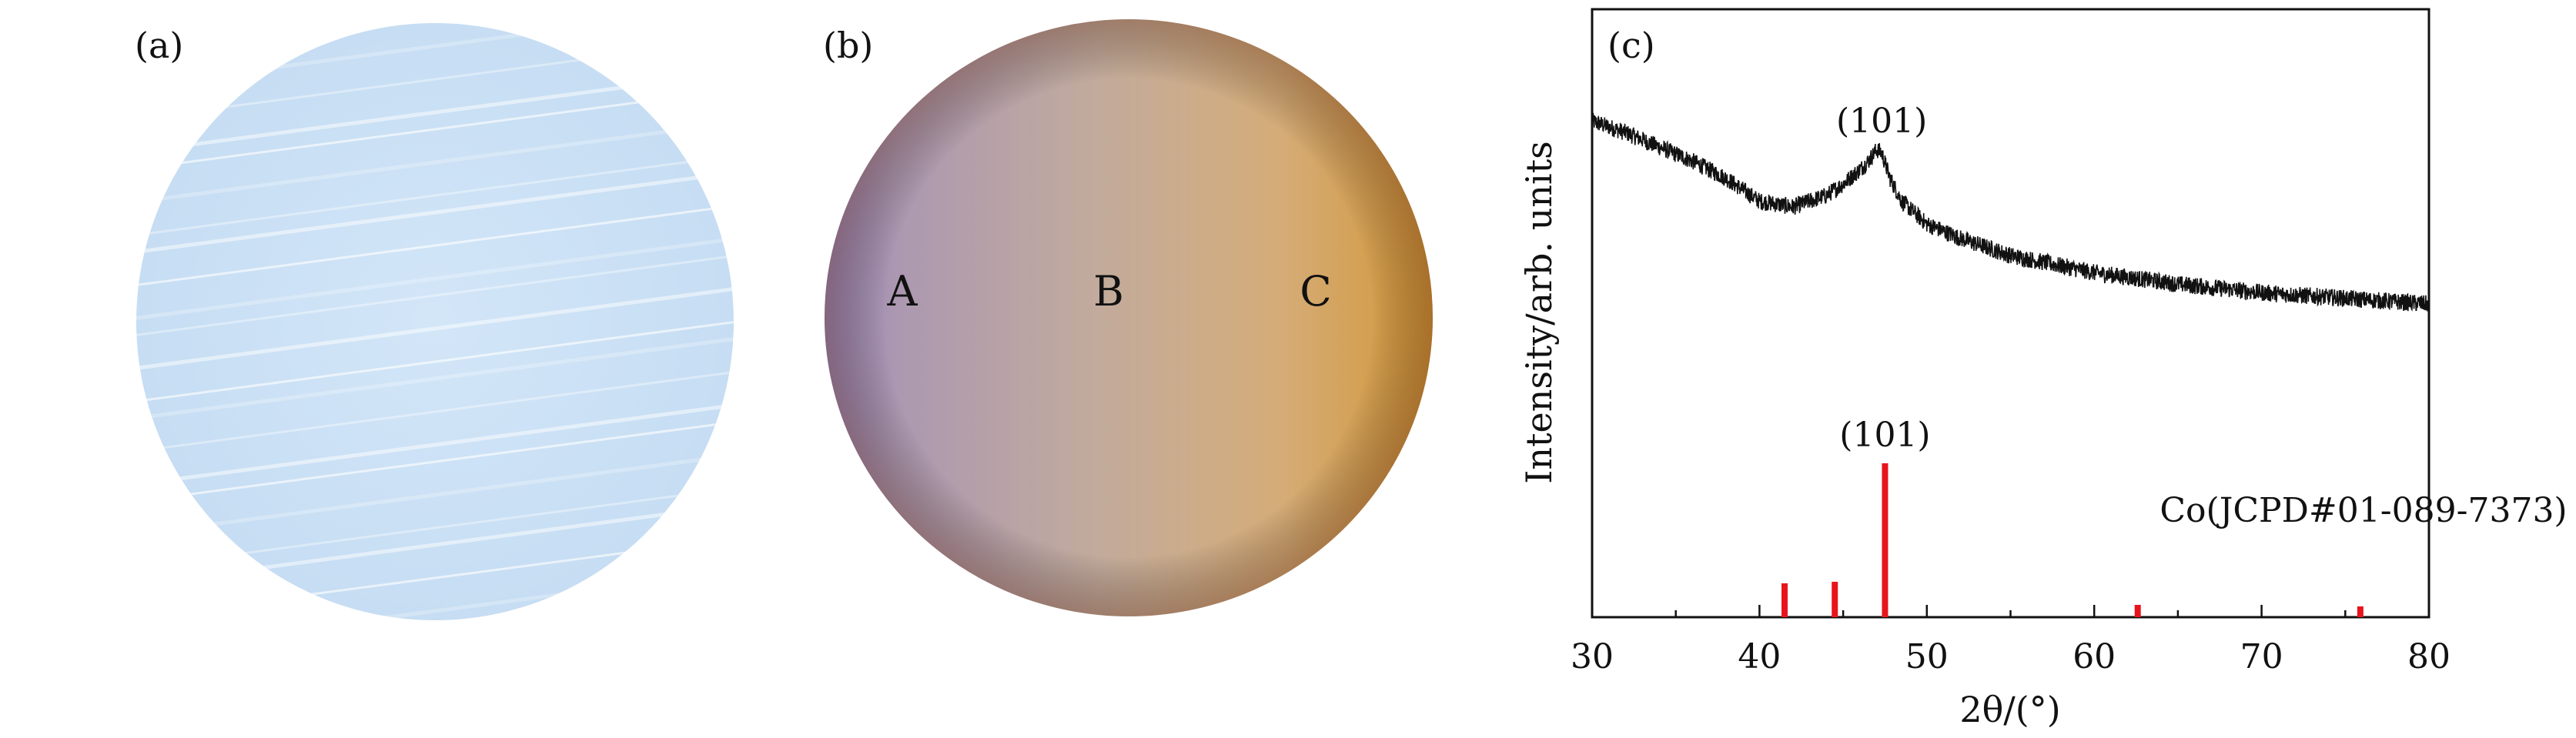  What do you see at coordinates (2073, 540) in the screenshot?
I see `reference-peaks` at bounding box center [2073, 540].